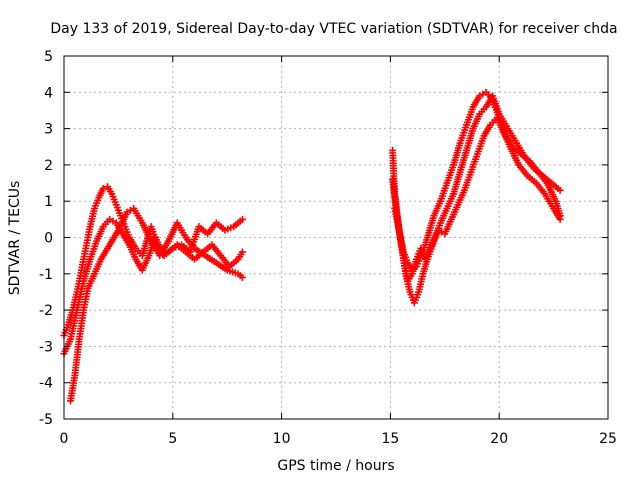 The height and width of the screenshot is (480, 640). I want to click on y-tick-label: -4, so click(46, 384).